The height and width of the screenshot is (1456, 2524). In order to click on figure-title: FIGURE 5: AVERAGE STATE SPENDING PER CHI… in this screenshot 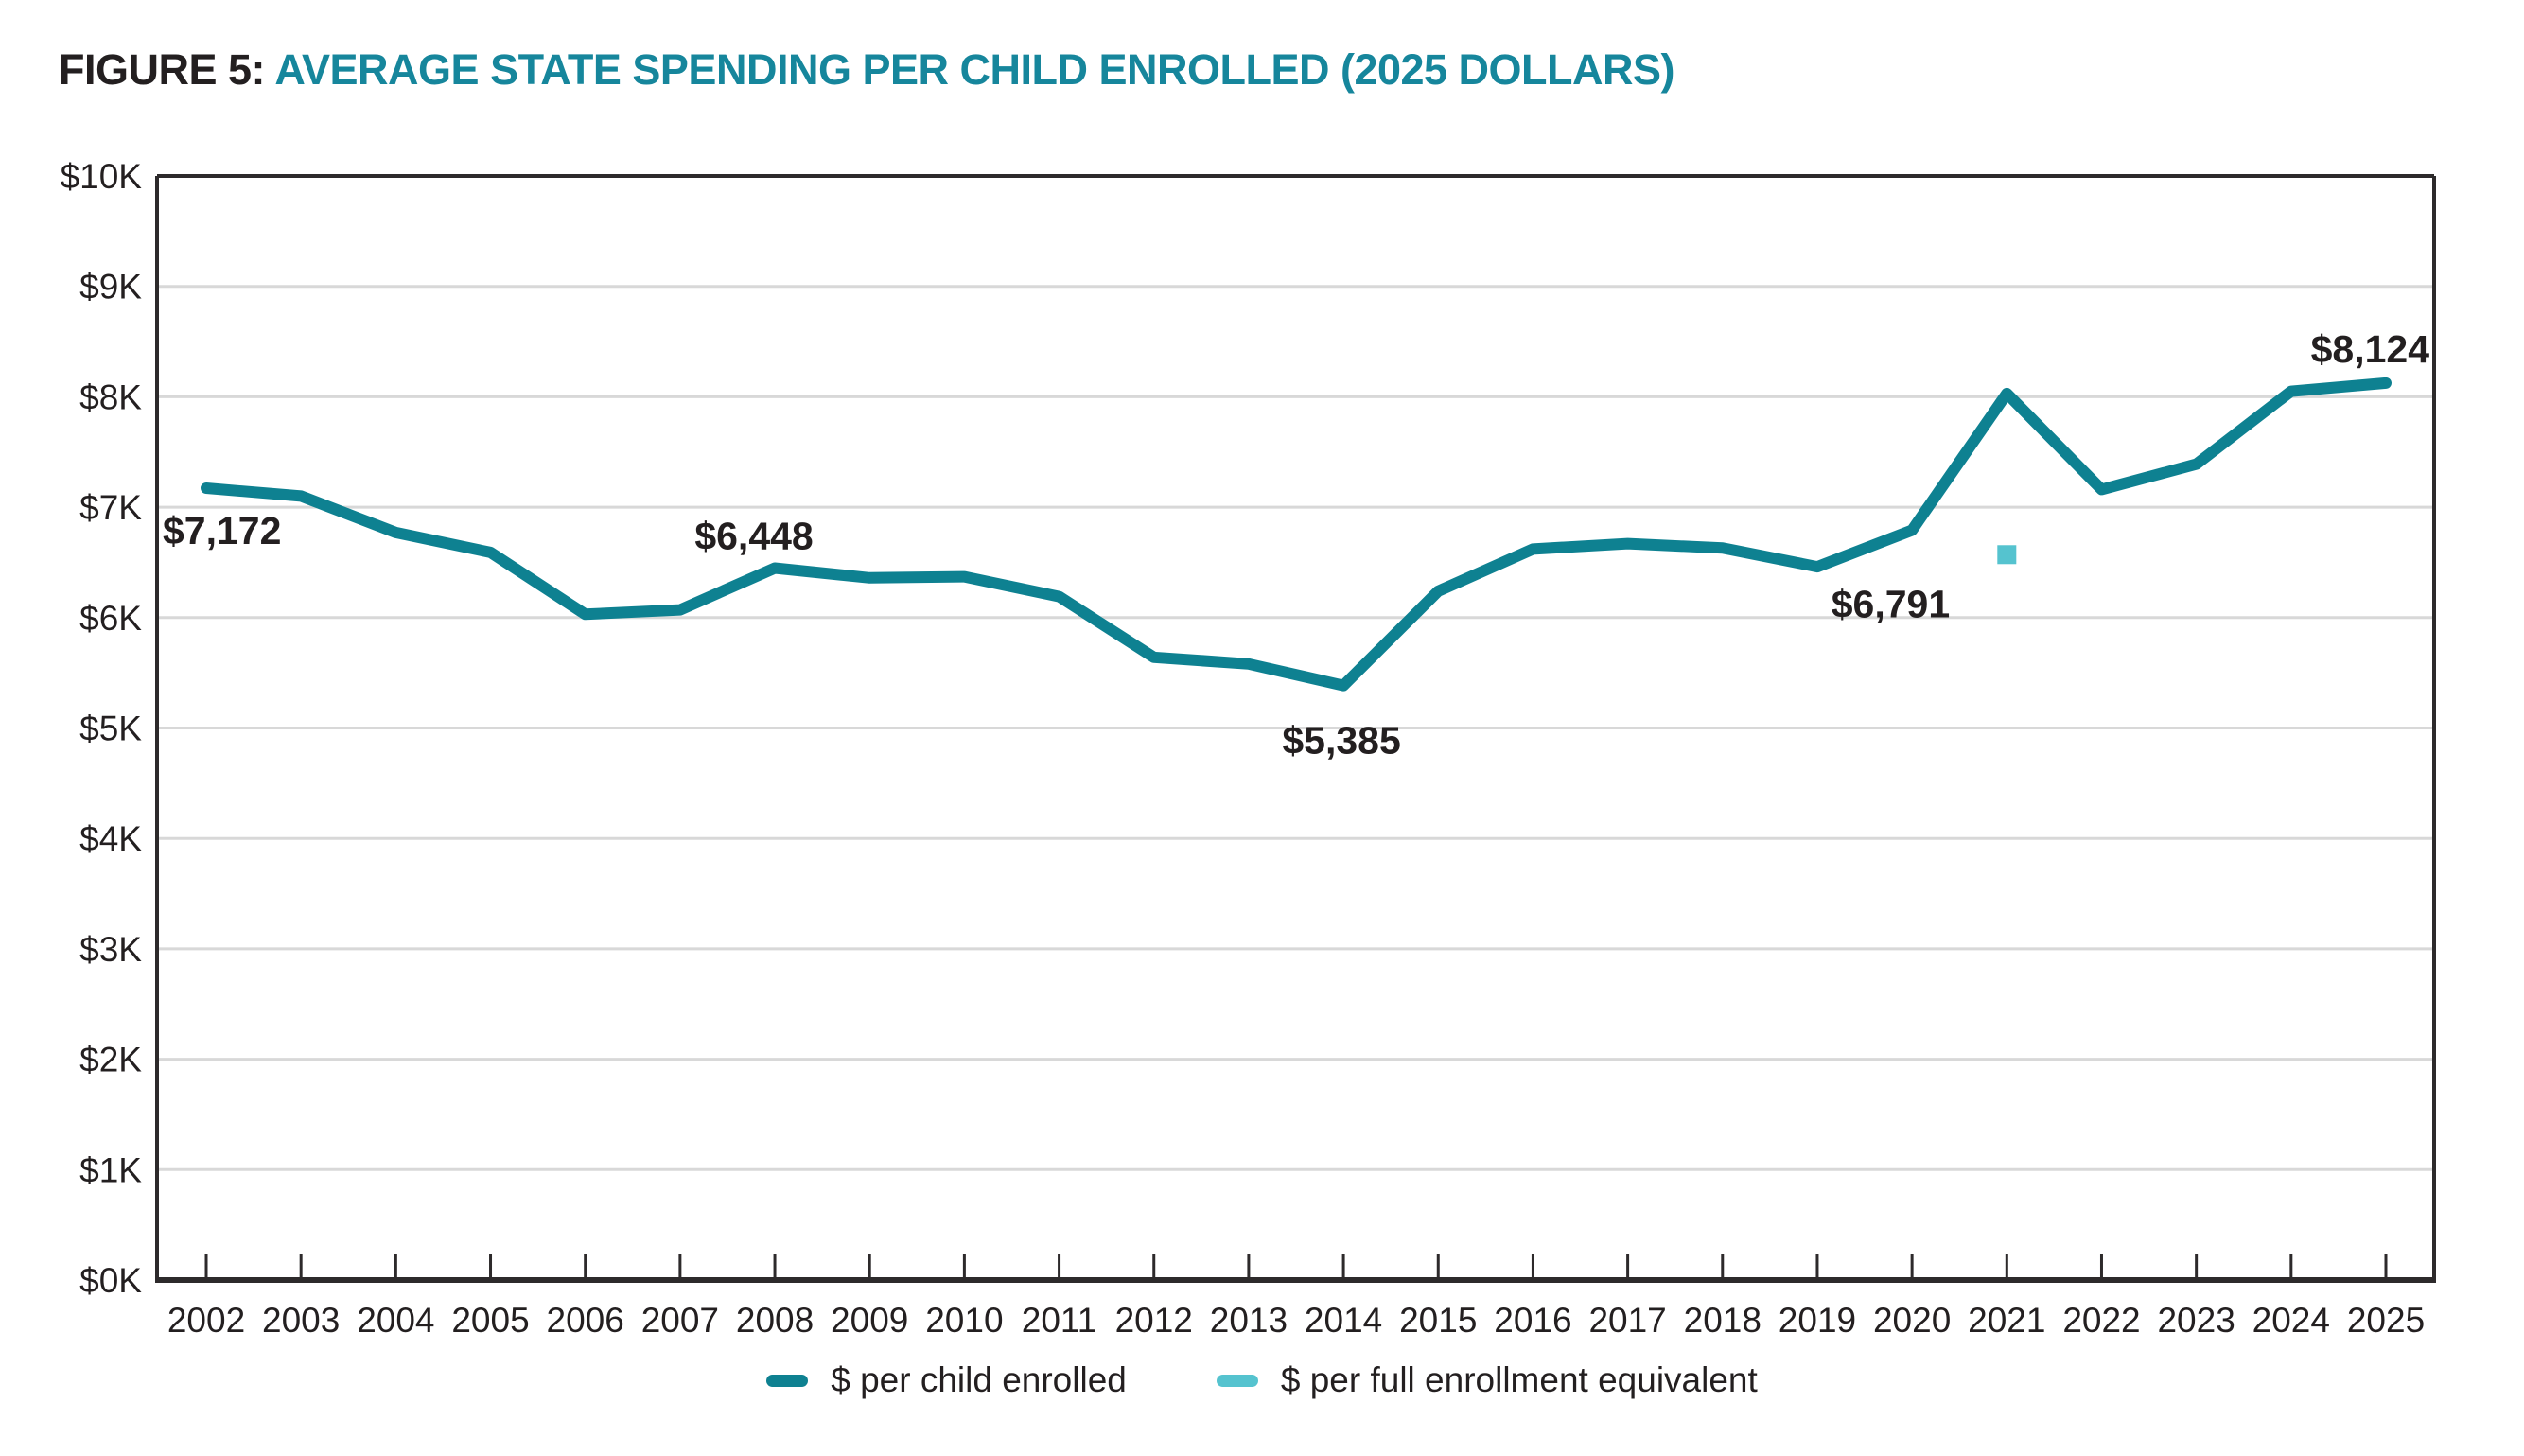, I will do `click(867, 70)`.